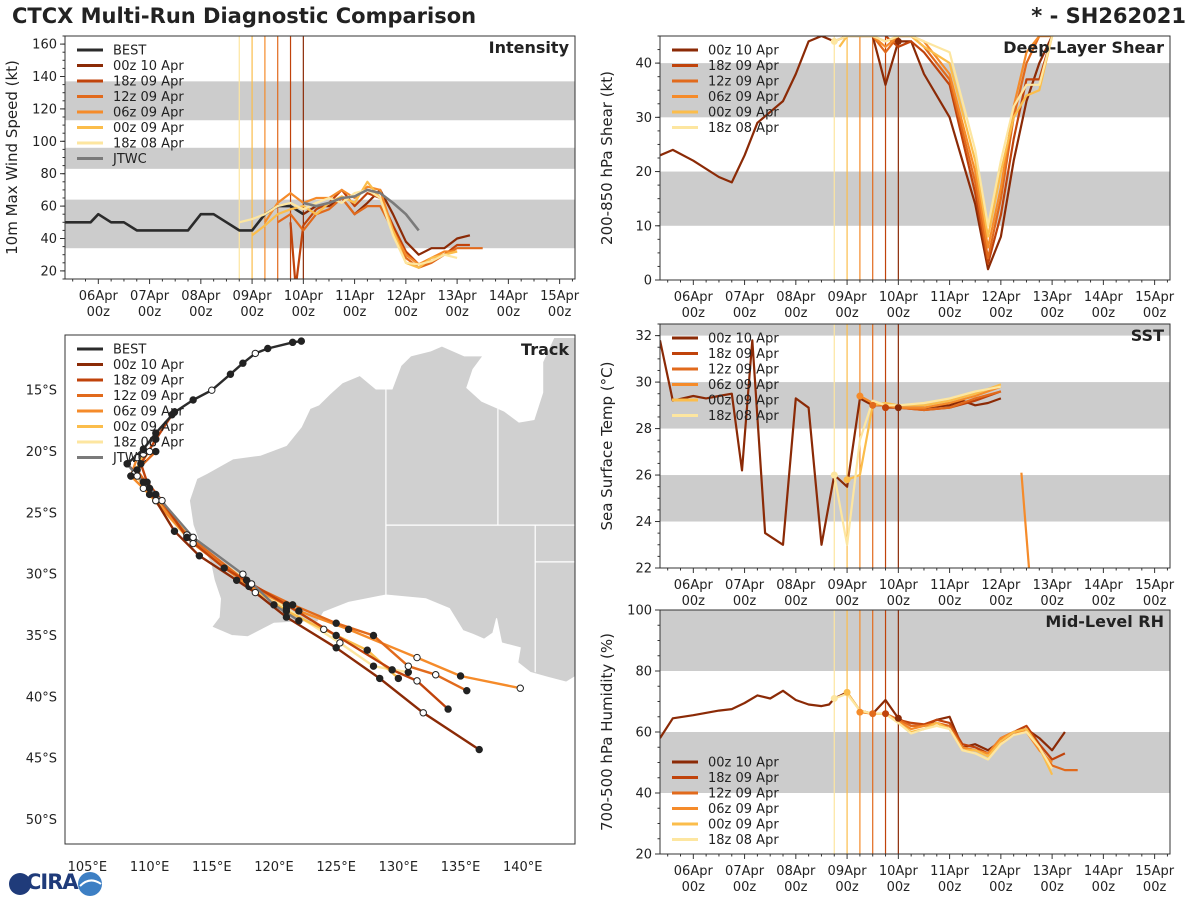  I want to click on ylabel-sst: Sea Surface Temp (°C), so click(607, 445).